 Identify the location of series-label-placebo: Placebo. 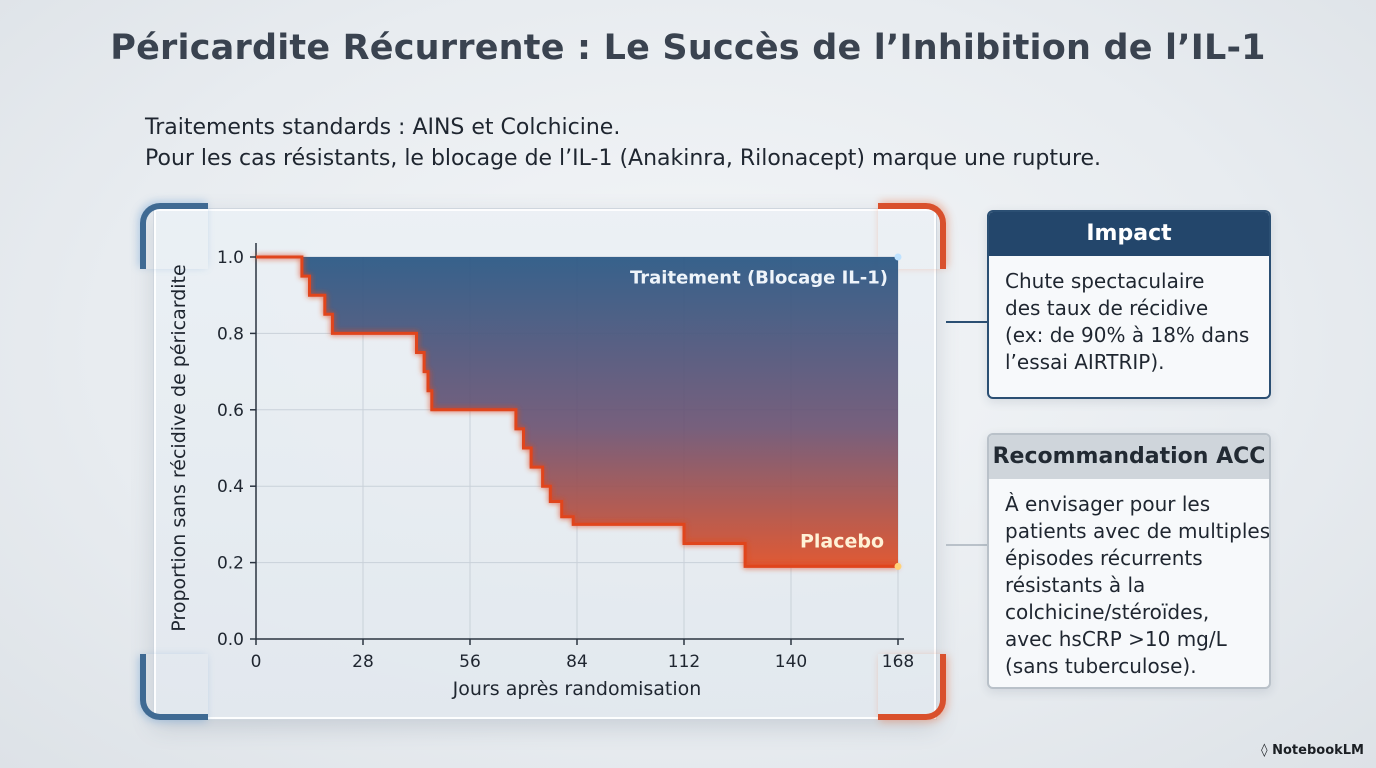
(842, 541).